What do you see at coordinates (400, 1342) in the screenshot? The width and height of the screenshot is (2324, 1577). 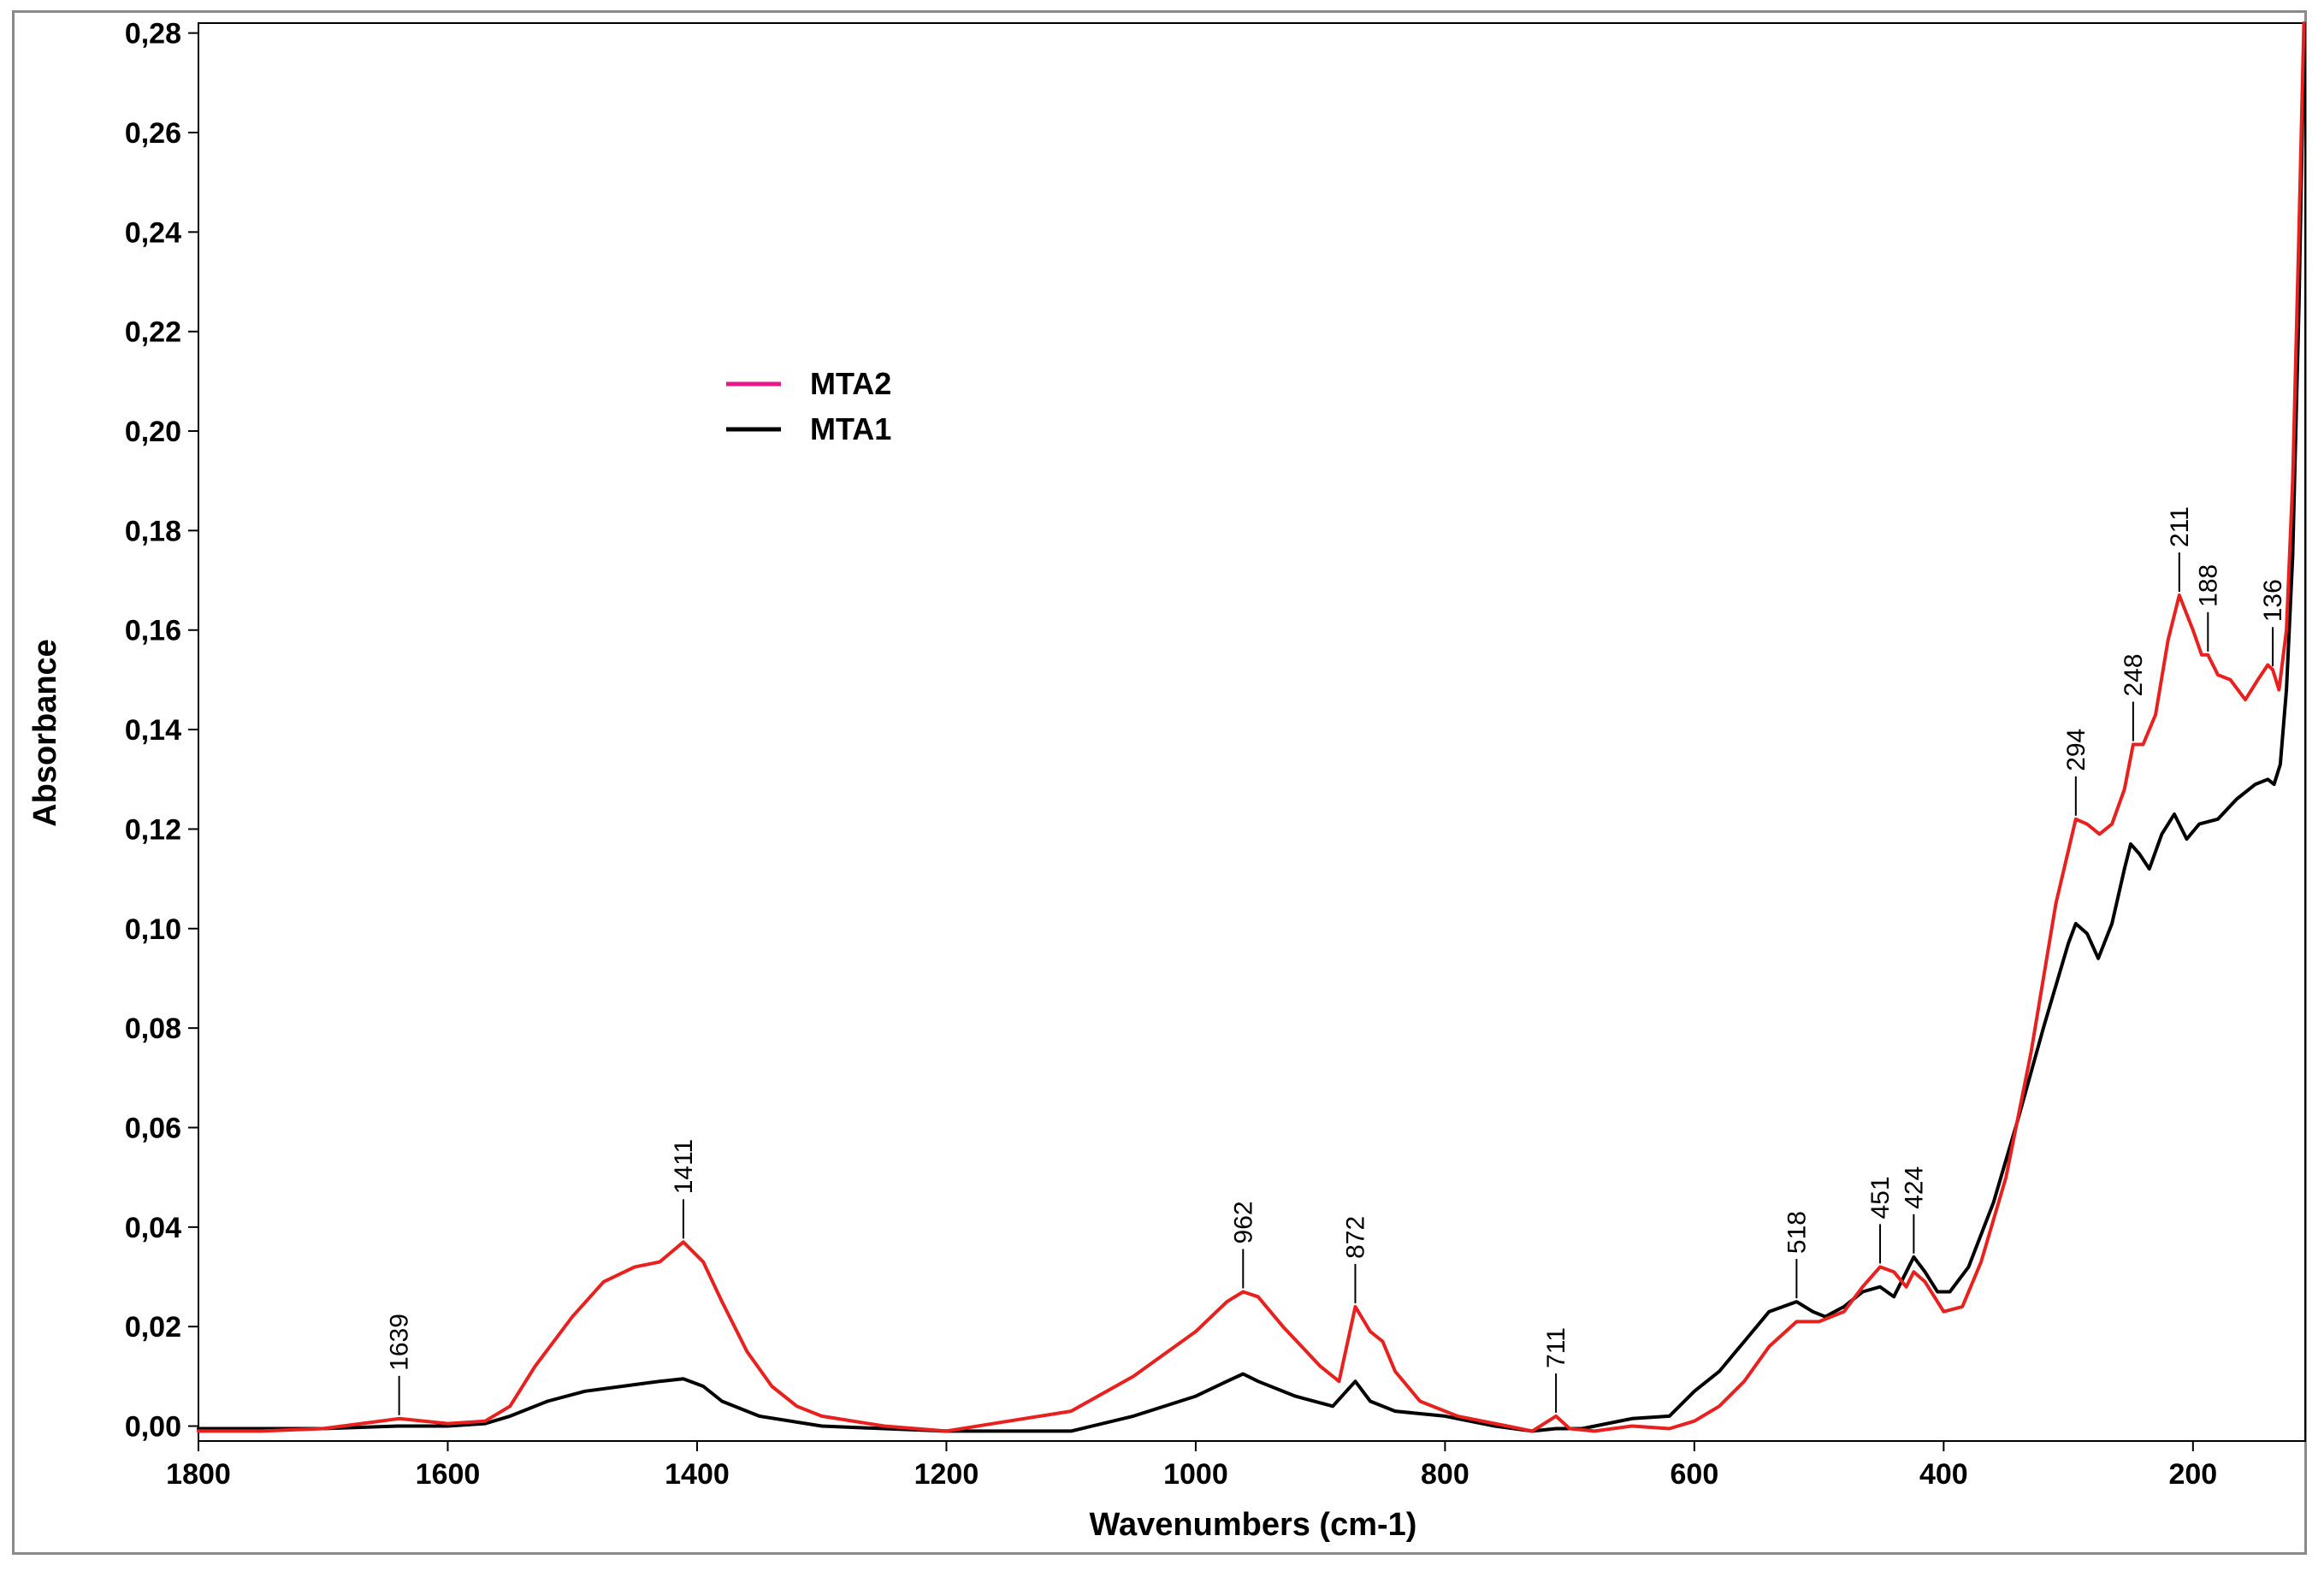 I see `peak-label: 1639` at bounding box center [400, 1342].